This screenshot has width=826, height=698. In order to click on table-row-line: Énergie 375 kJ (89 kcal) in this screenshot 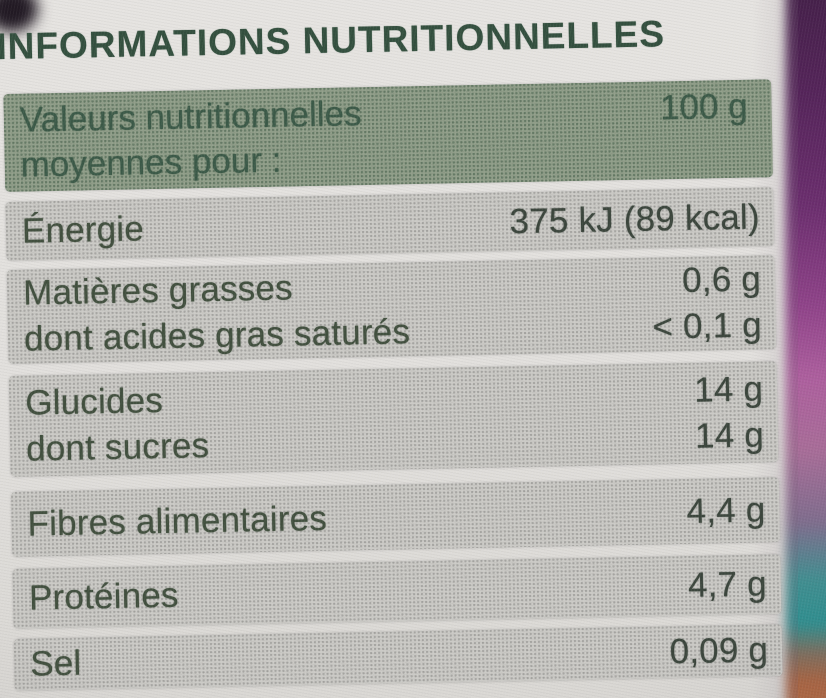, I will do `click(390, 224)`.